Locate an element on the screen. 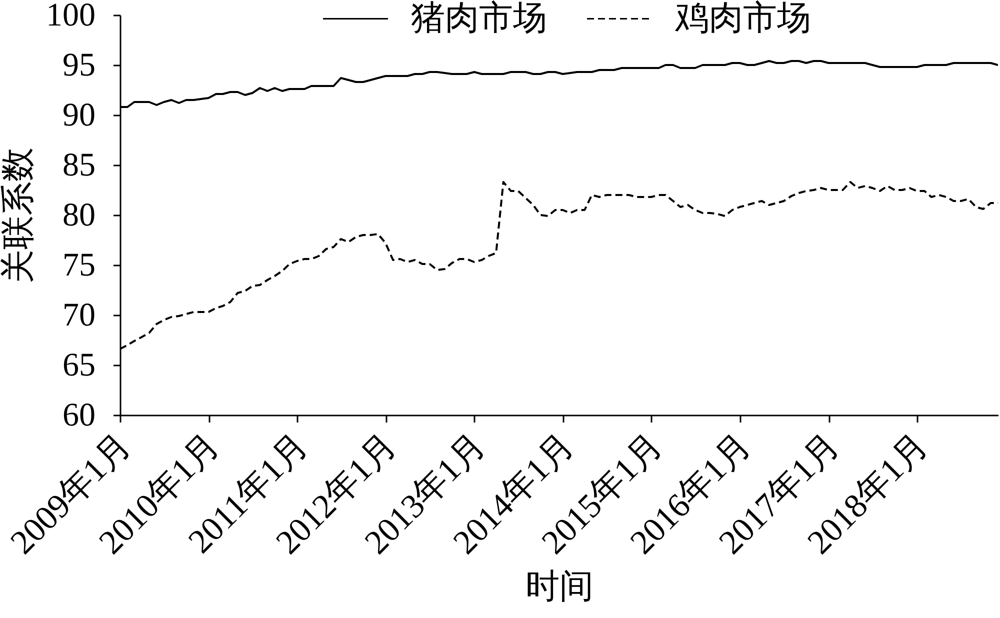 This screenshot has height=618, width=1000. x-axis-title: 时间 is located at coordinates (560, 587).